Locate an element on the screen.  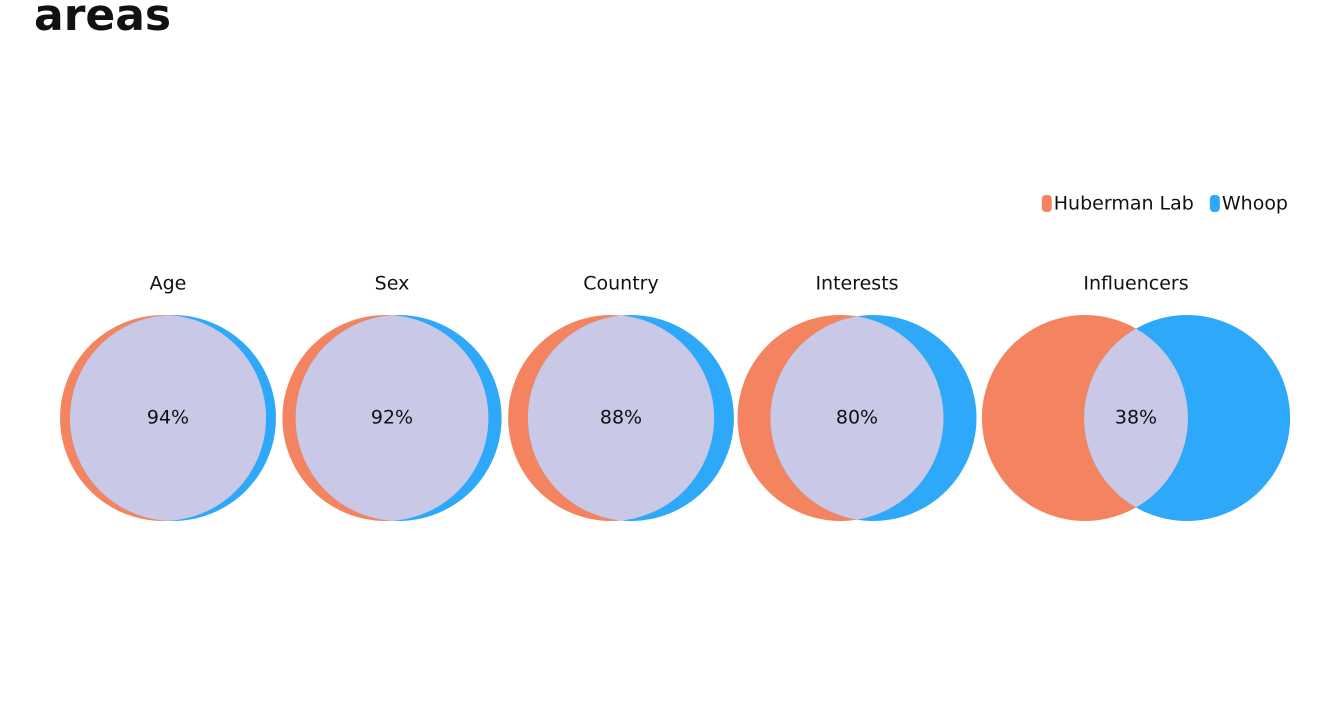
value-label: 92% is located at coordinates (392, 418).